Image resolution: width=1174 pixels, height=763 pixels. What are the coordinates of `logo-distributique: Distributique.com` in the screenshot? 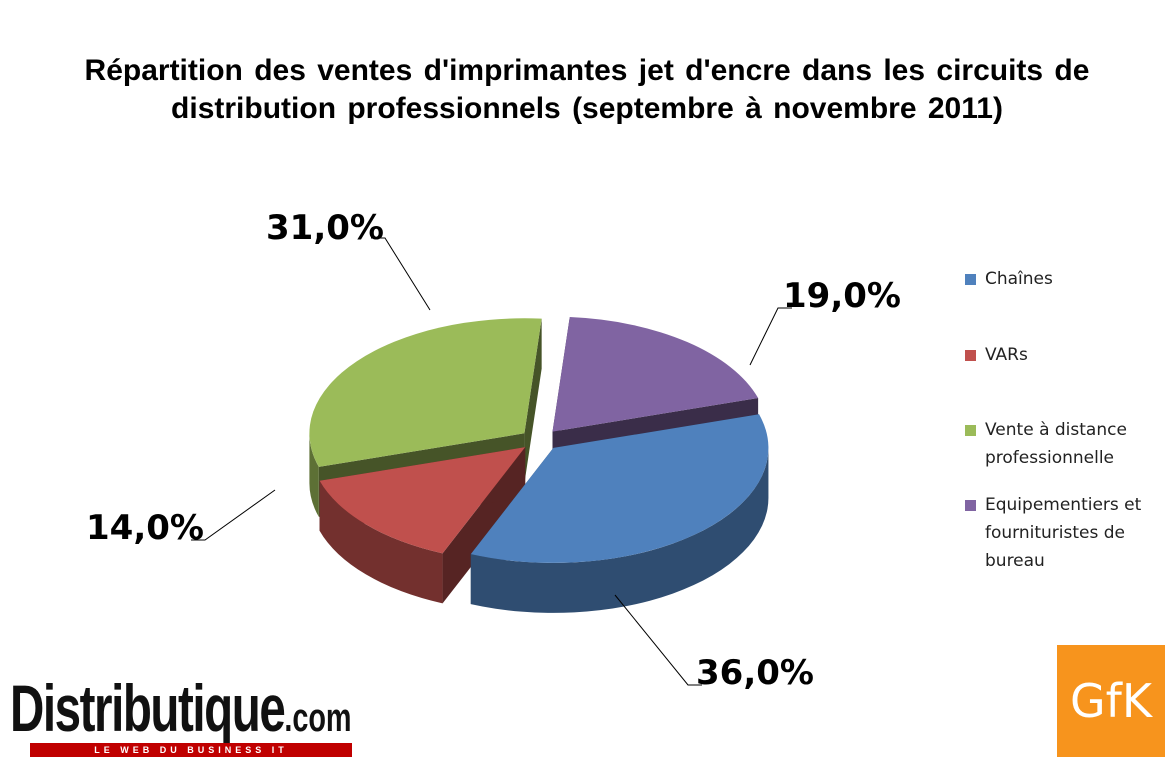 It's located at (181, 708).